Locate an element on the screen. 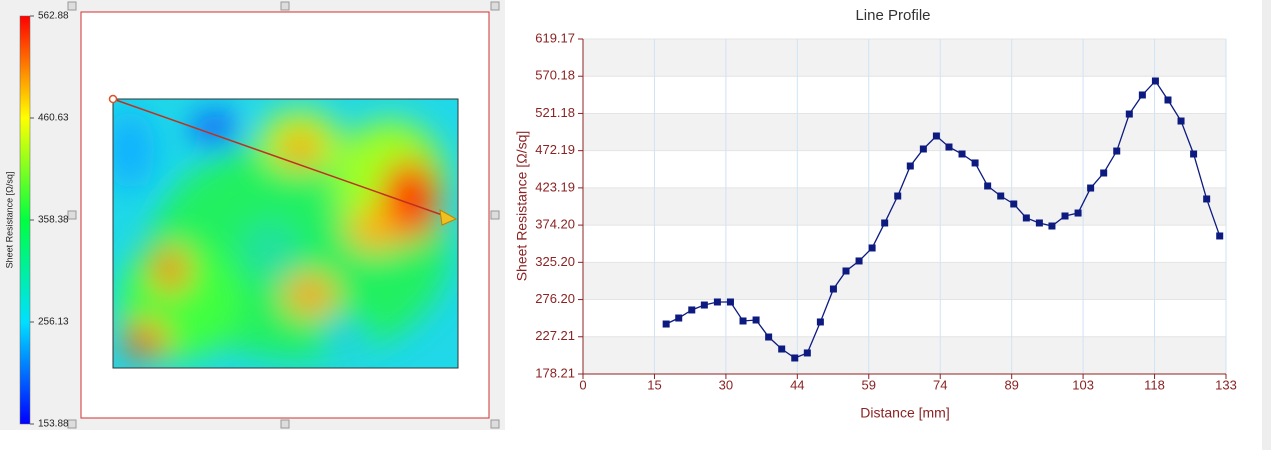 The width and height of the screenshot is (1271, 450). y-tick-label: 178.21 is located at coordinates (555, 372).